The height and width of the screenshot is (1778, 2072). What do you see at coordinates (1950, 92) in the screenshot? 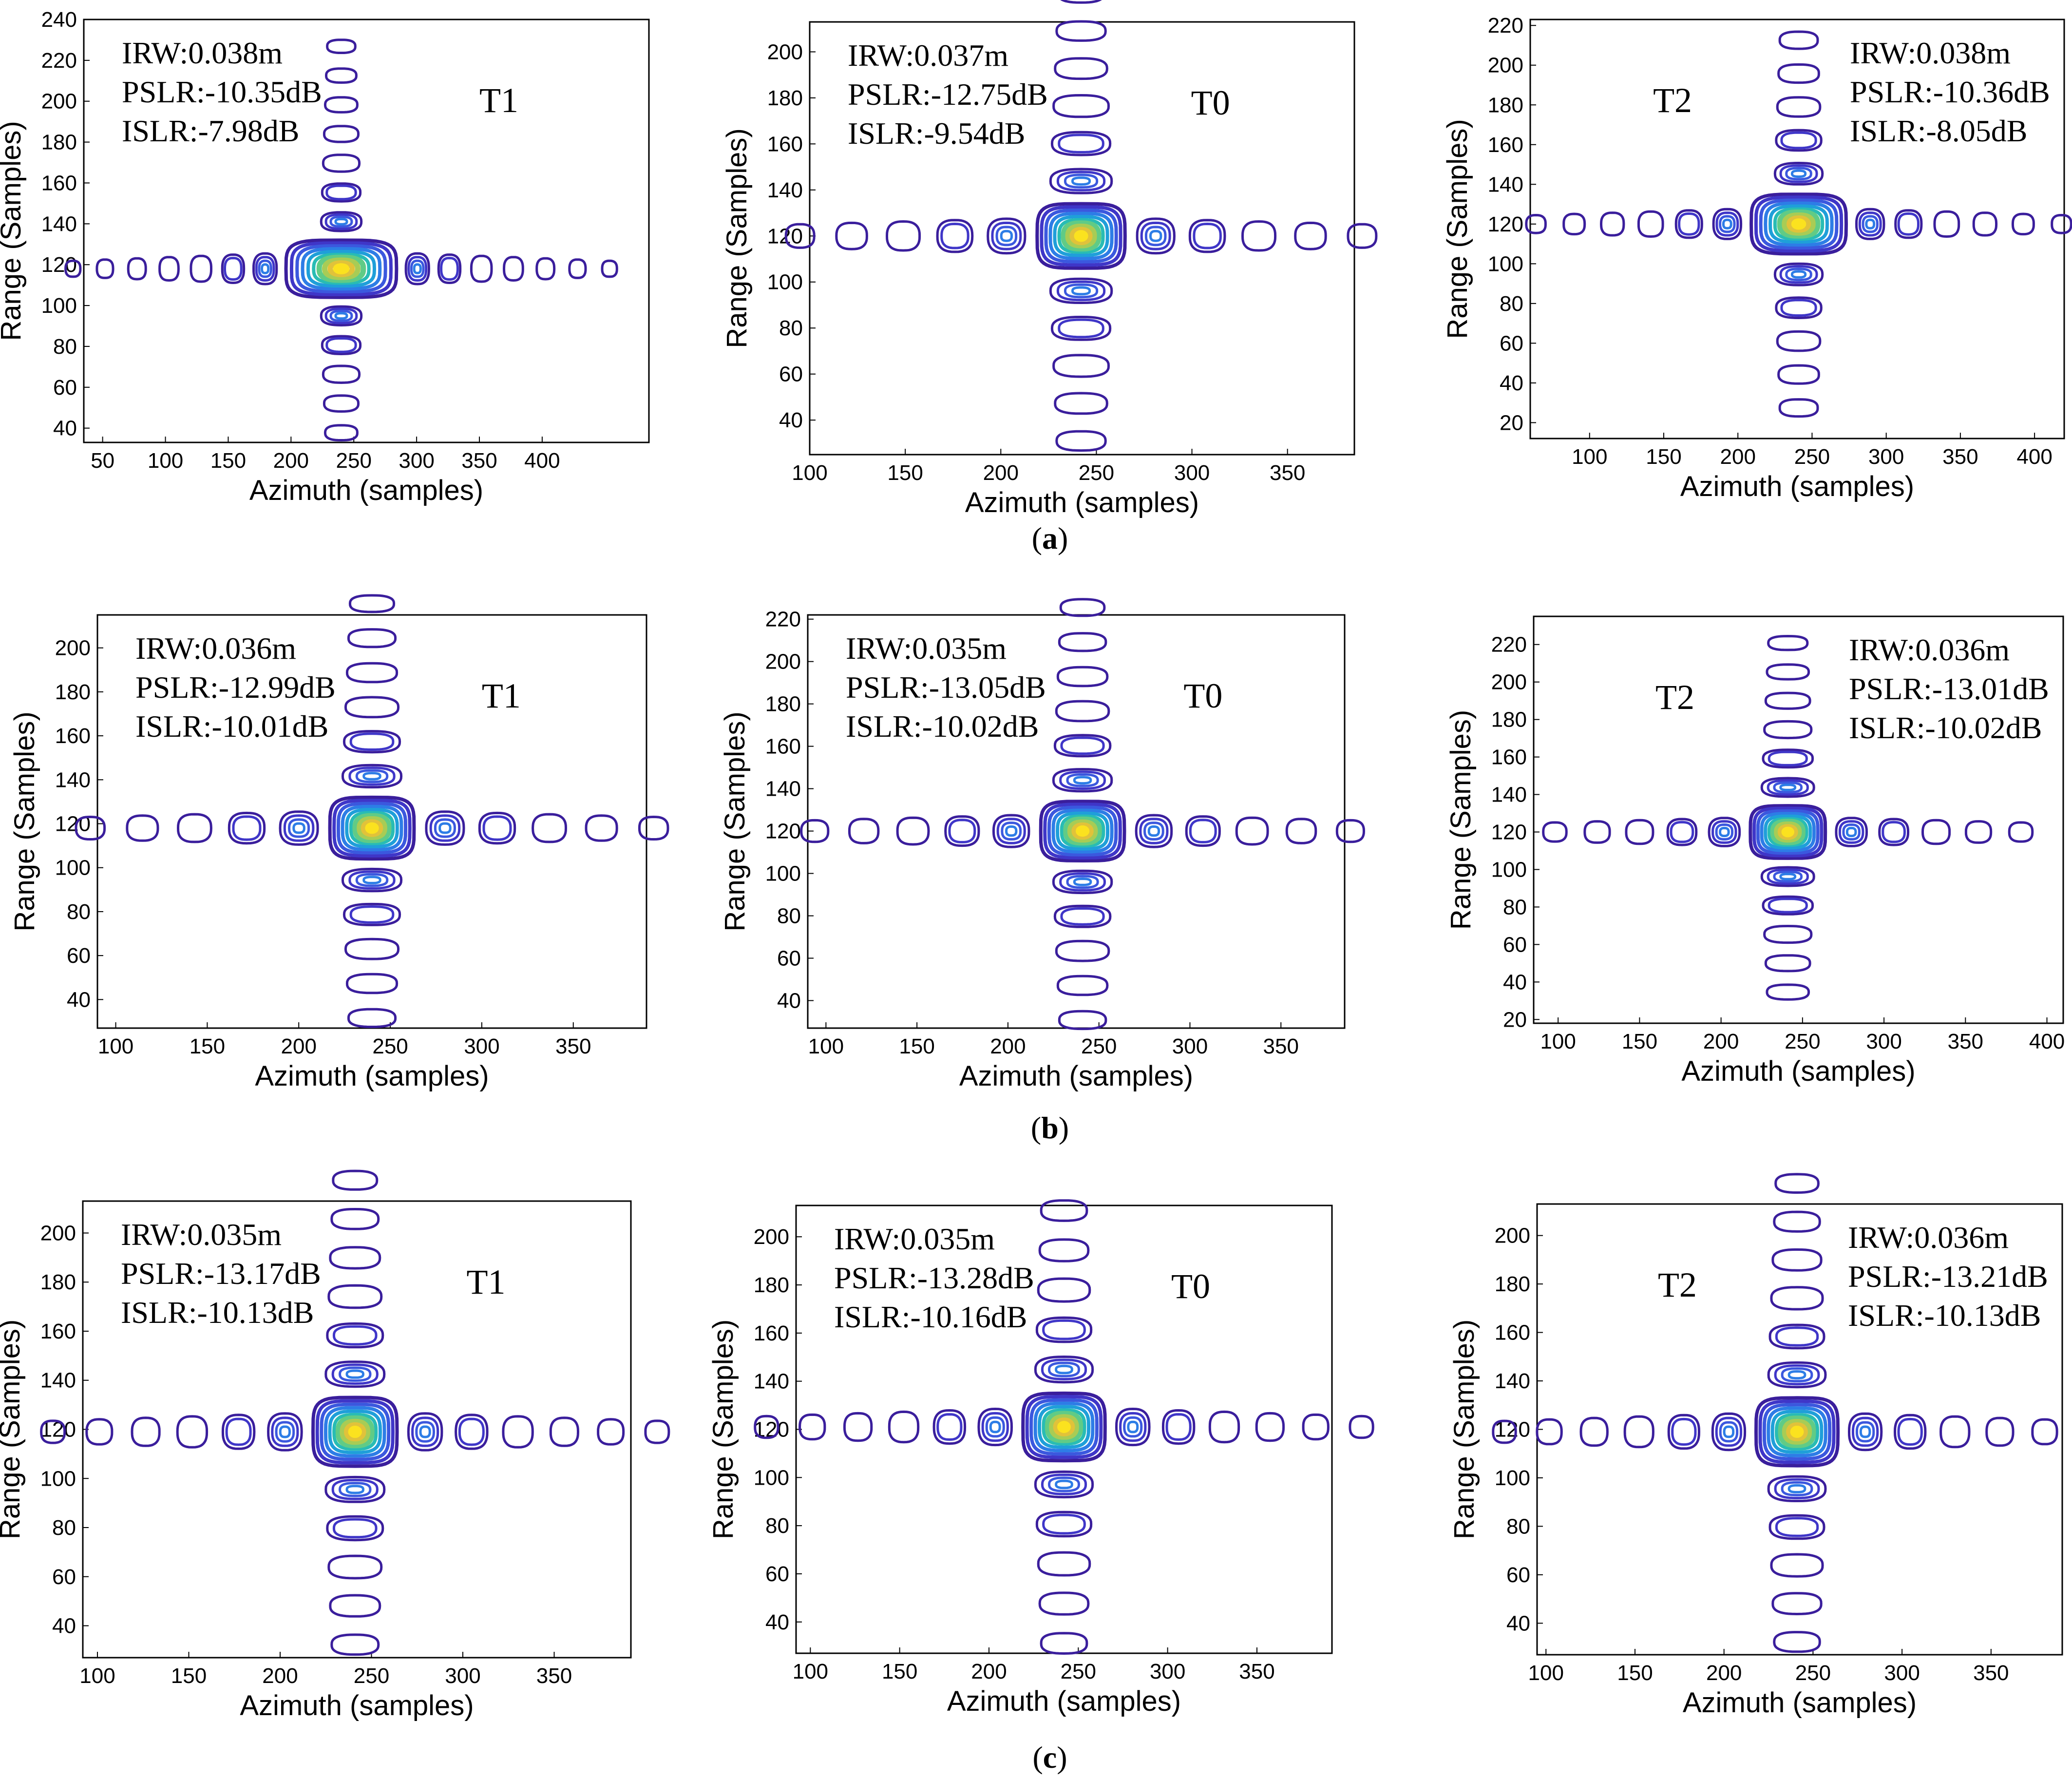
I see `metric-label: PSLR:-10.36dB` at bounding box center [1950, 92].